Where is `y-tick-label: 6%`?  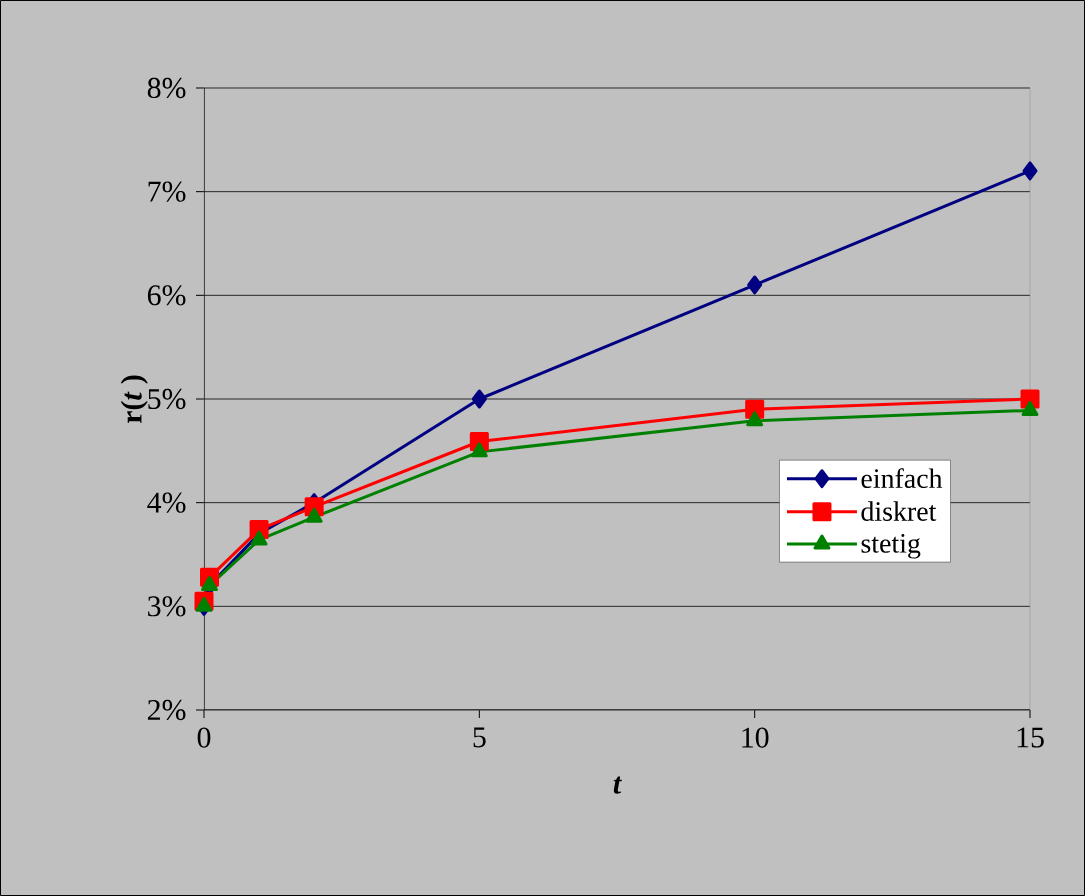
y-tick-label: 6% is located at coordinates (166, 295).